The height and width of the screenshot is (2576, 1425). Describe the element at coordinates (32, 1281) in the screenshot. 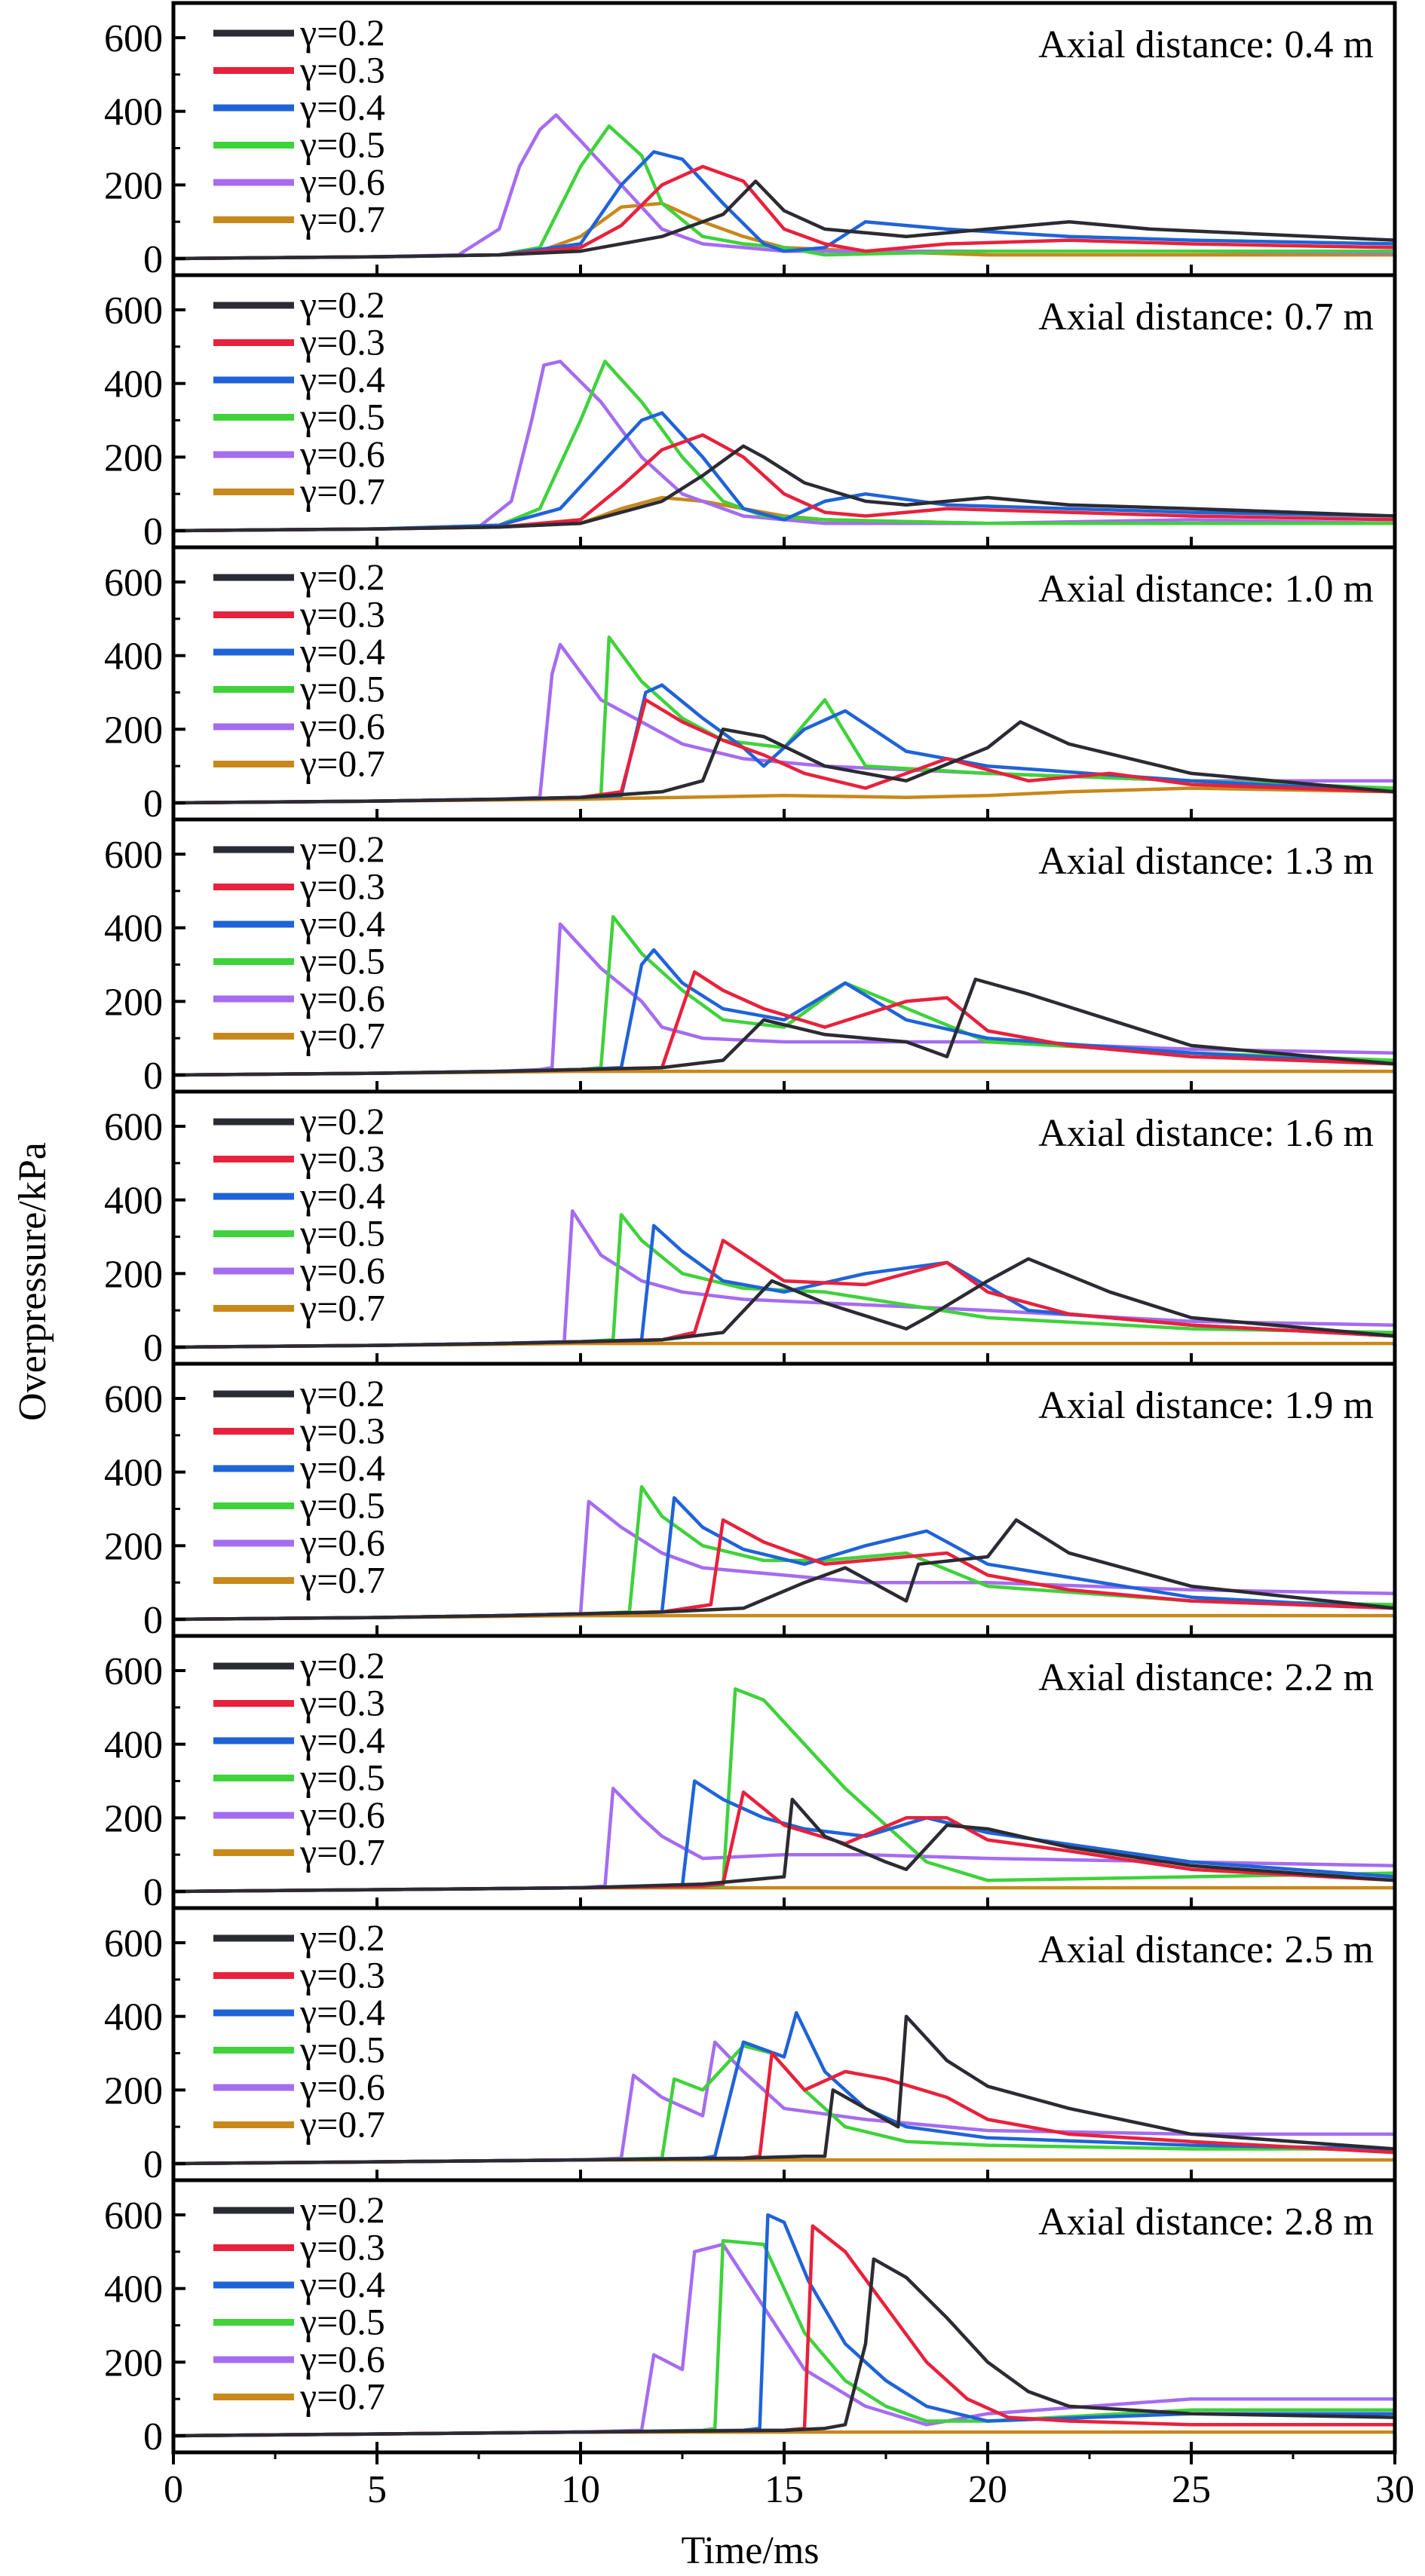

I see `y-axis-title: Overpressure/kPa` at that location.